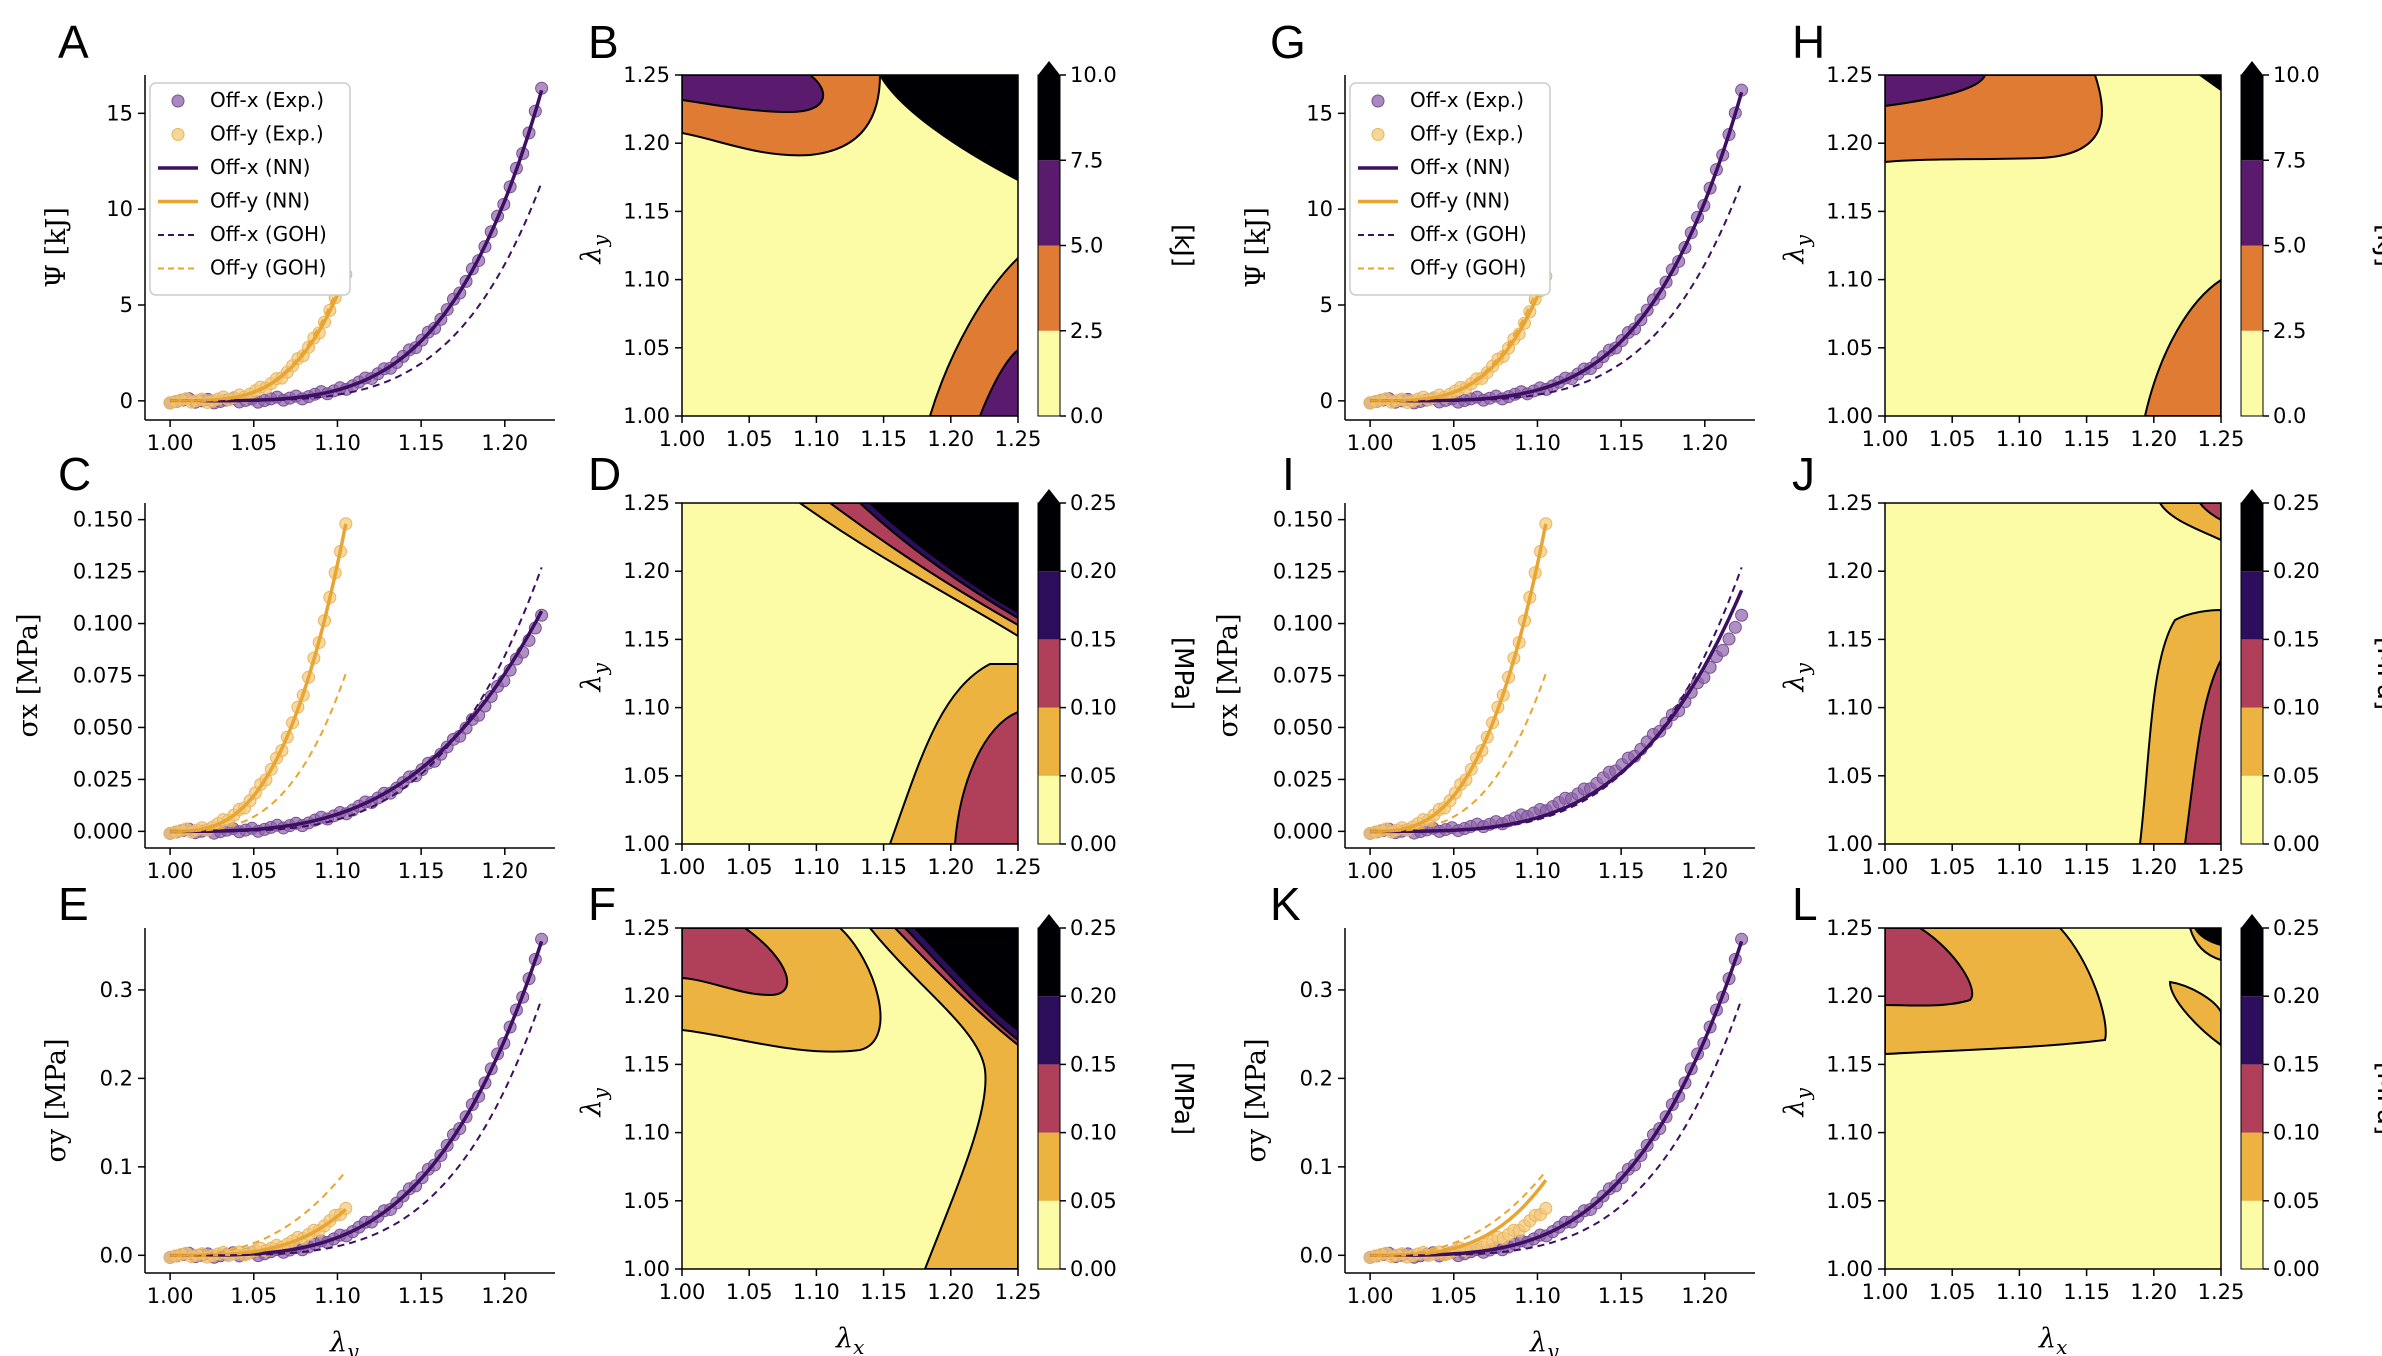  I want to click on series-line-A, so click(258, 334).